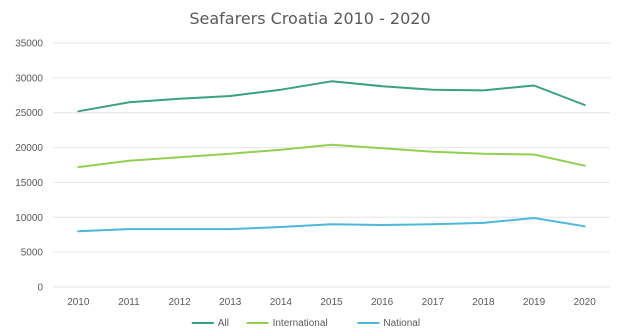  I want to click on legend-item-all: All, so click(210, 323).